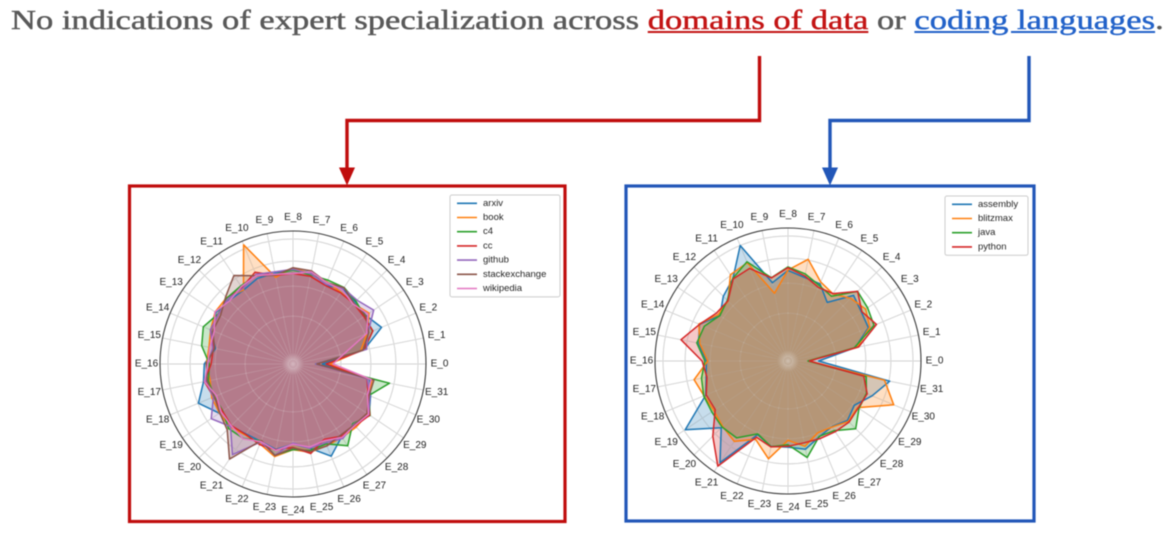 The image size is (1176, 538). What do you see at coordinates (493, 203) in the screenshot?
I see `svg-text: arxiv` at bounding box center [493, 203].